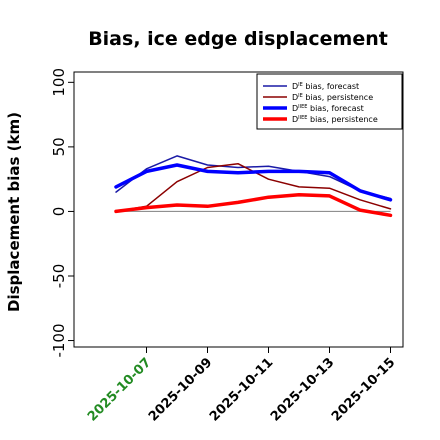 Image resolution: width=440 pixels, height=440 pixels. I want to click on y-tick-label: -100, so click(59, 341).